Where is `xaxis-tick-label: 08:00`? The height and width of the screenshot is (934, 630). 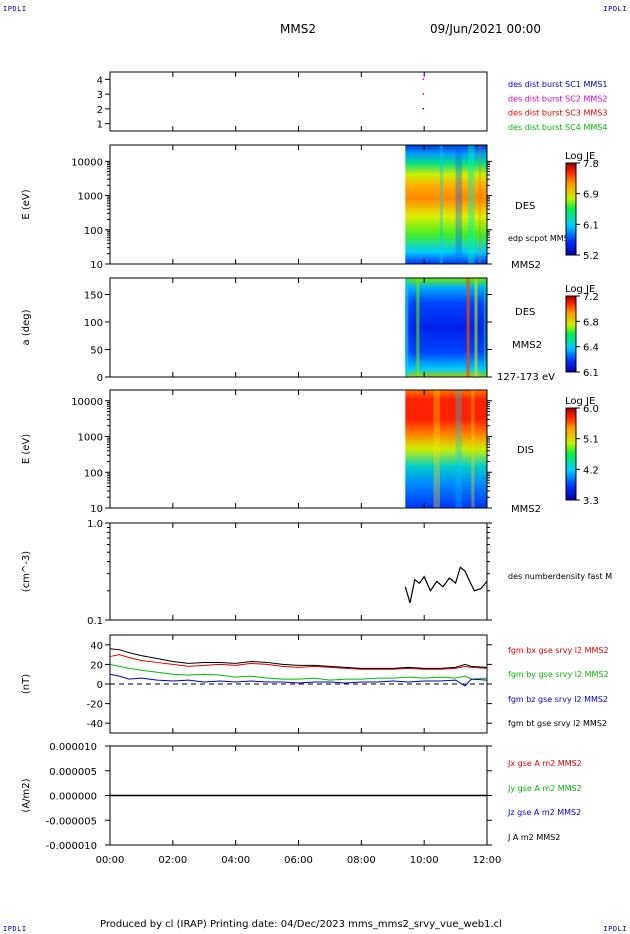 xaxis-tick-label: 08:00 is located at coordinates (361, 860).